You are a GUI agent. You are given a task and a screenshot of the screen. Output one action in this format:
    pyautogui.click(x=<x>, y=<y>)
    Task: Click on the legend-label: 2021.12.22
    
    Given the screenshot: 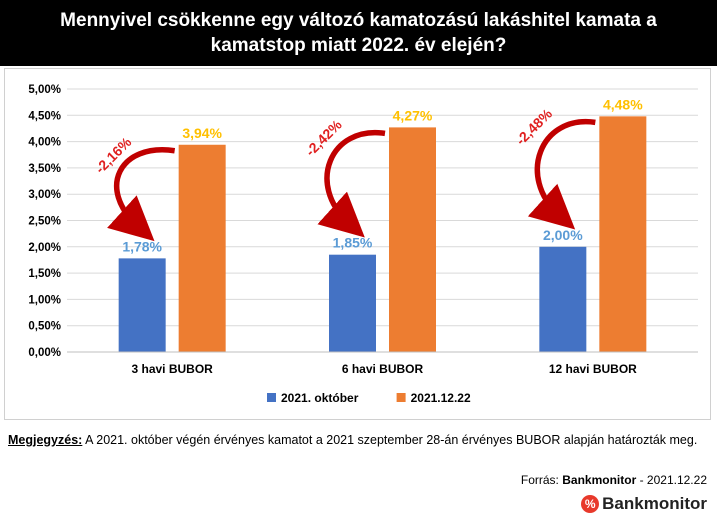 What is the action you would take?
    pyautogui.click(x=441, y=398)
    